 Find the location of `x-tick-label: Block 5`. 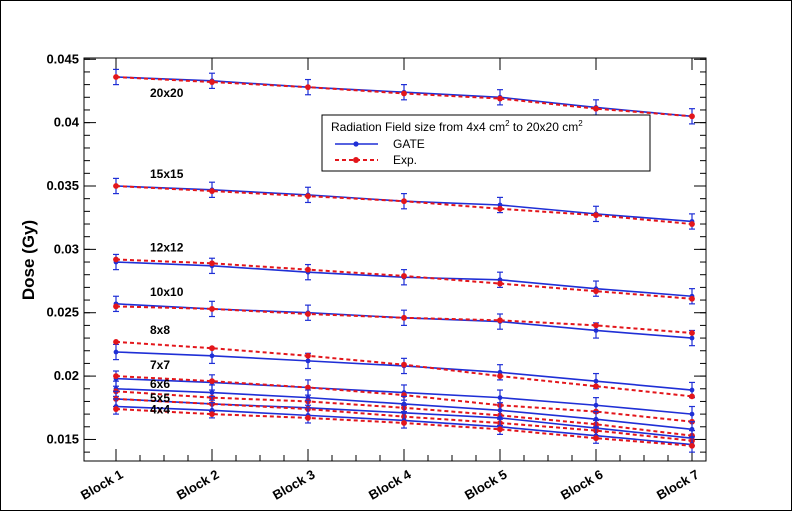

x-tick-label: Block 5 is located at coordinates (486, 485).